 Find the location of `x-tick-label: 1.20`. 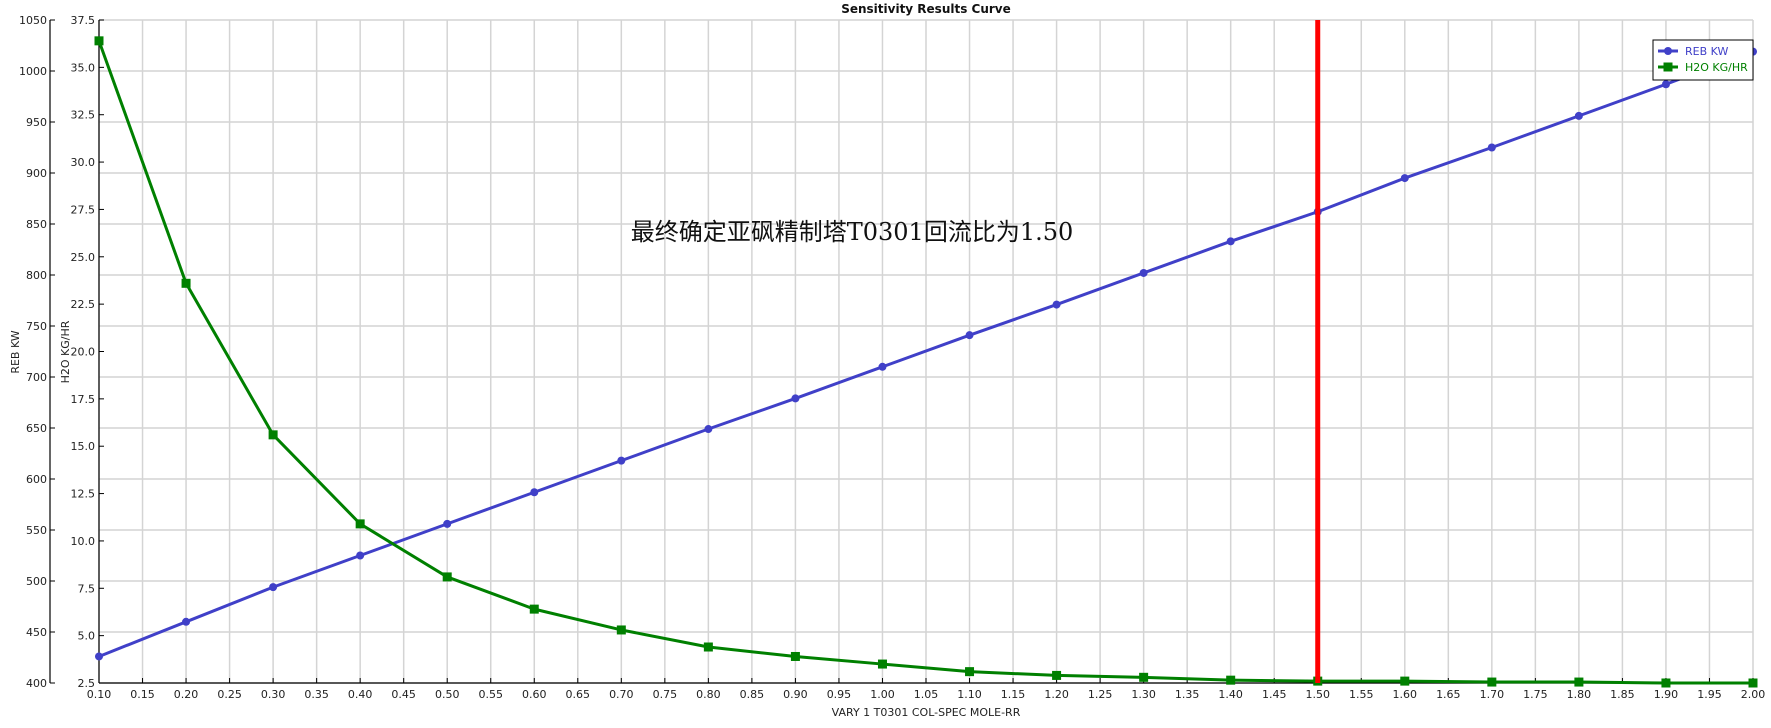

x-tick-label: 1.20 is located at coordinates (1056, 694).